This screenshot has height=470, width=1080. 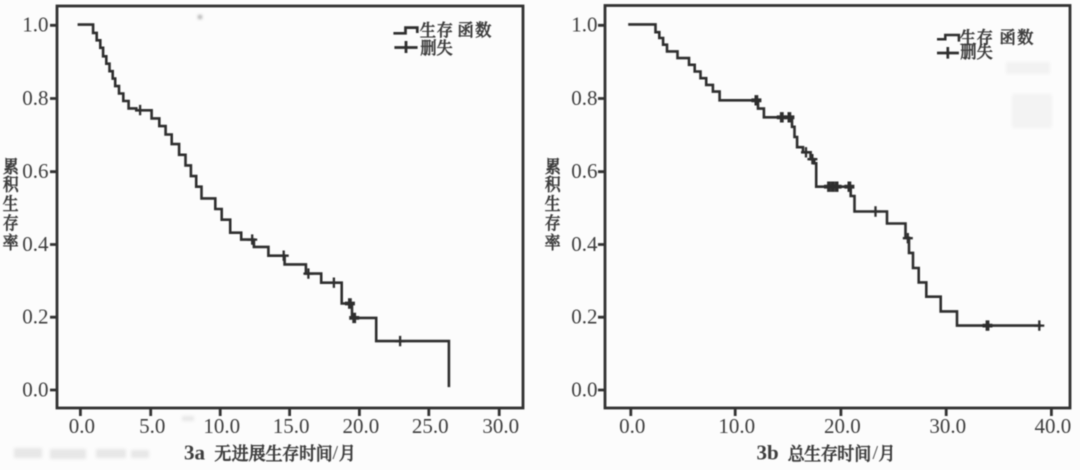 I want to click on svg-text: 5.0, so click(x=152, y=426).